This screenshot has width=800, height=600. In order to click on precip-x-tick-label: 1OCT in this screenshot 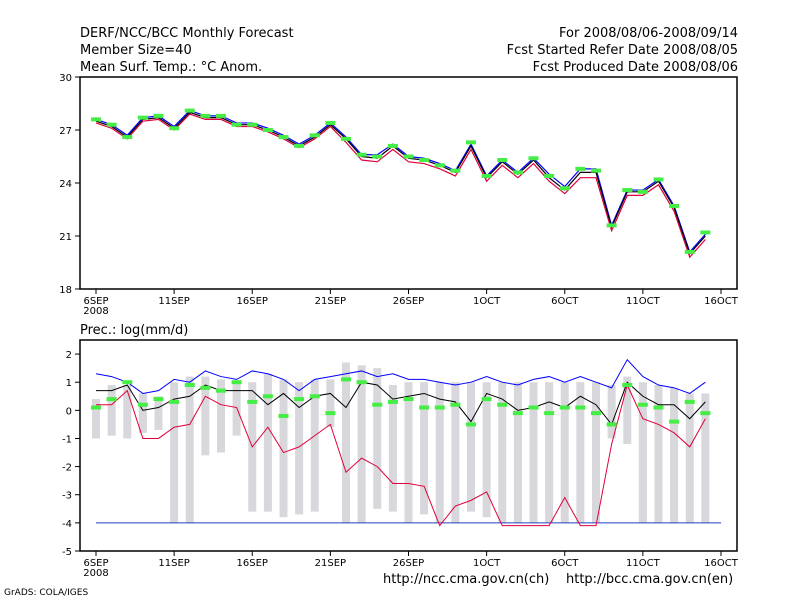, I will do `click(487, 563)`.